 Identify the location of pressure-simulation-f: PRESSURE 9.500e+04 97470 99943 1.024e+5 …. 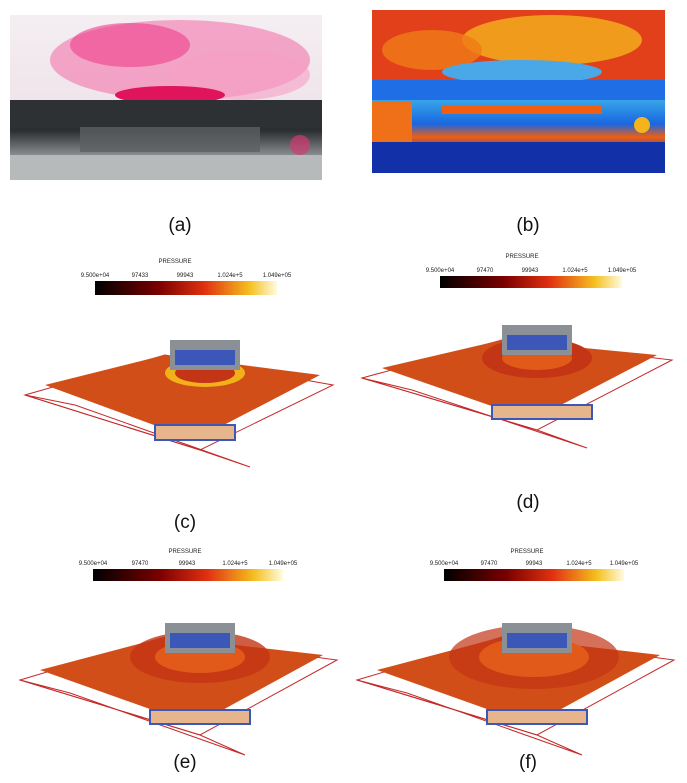
(517, 655).